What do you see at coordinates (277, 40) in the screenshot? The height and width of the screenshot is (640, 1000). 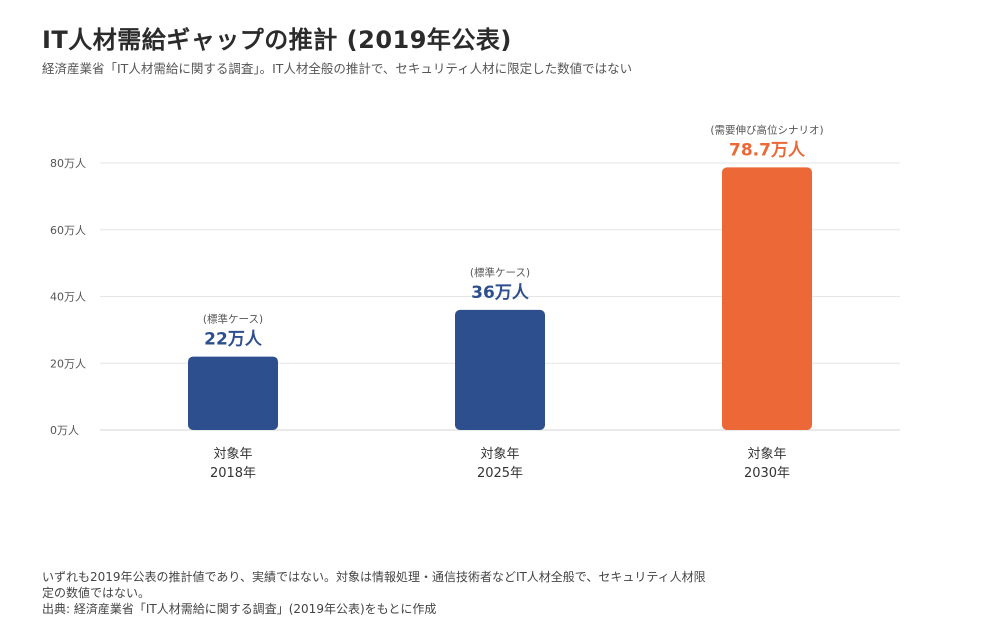 I see `chart-title: IT人材需給ギャップの推計 (2019年公表)` at bounding box center [277, 40].